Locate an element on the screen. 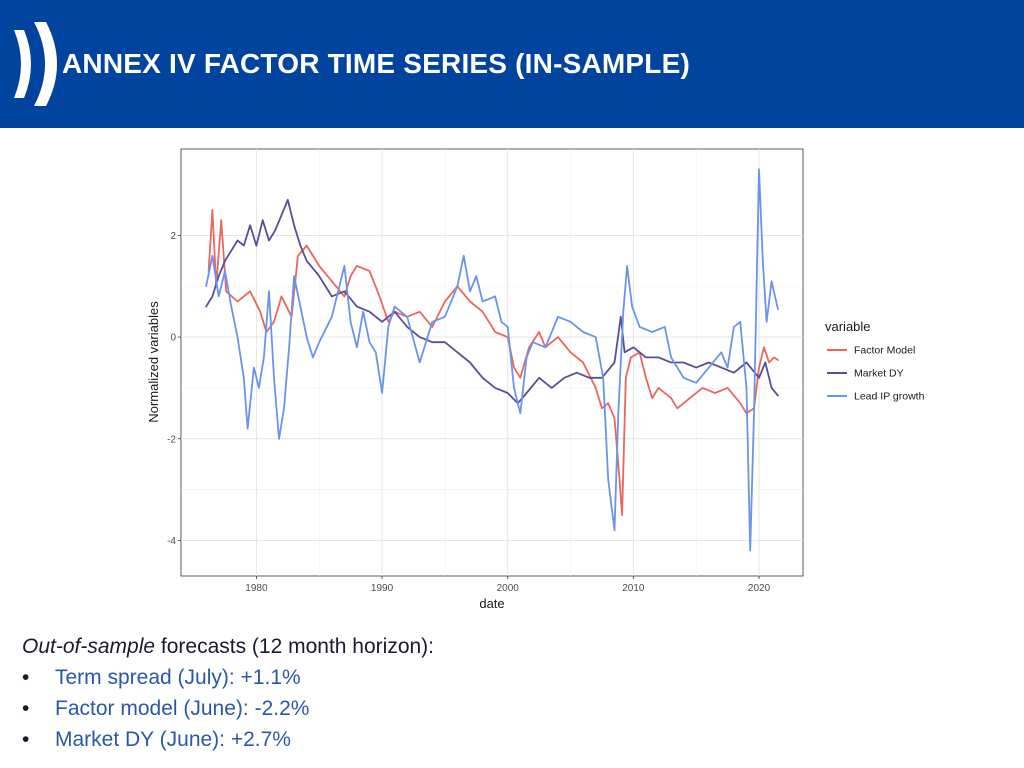 The width and height of the screenshot is (1024, 768). legend-label: Factor Model is located at coordinates (884, 351).